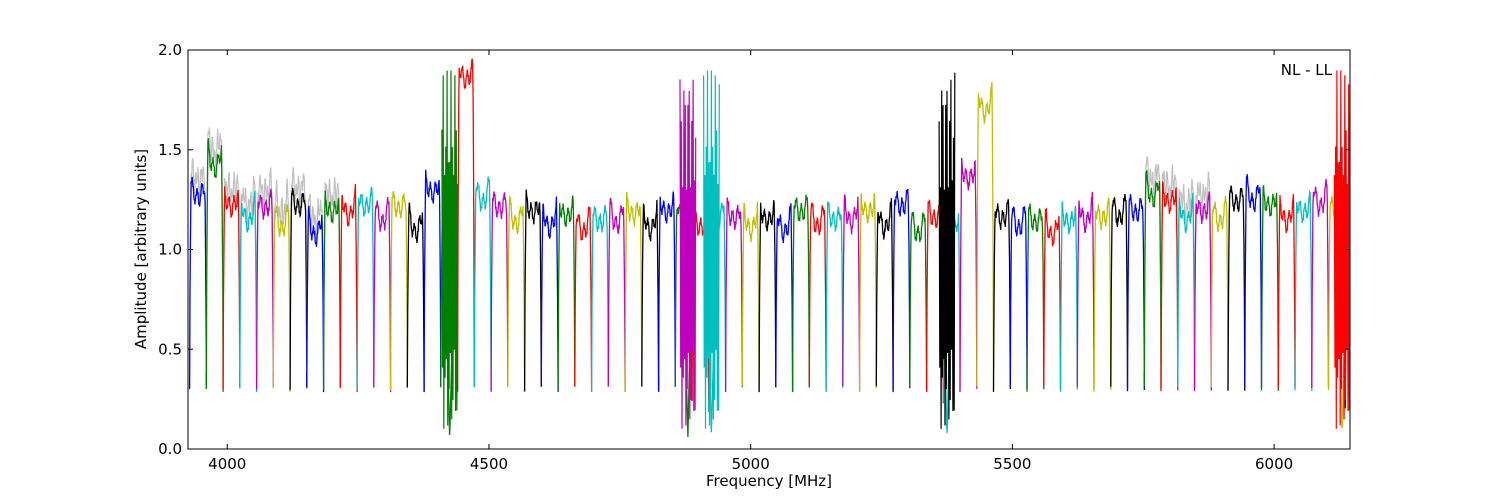  What do you see at coordinates (170, 250) in the screenshot?
I see `y-tick-label: 1.0` at bounding box center [170, 250].